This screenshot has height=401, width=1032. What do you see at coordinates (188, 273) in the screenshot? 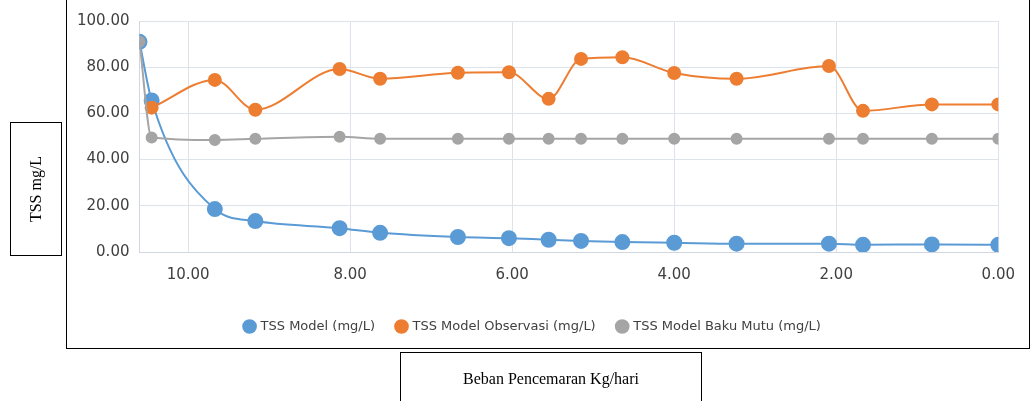
I see `x-tick-label: 10.00` at bounding box center [188, 273].